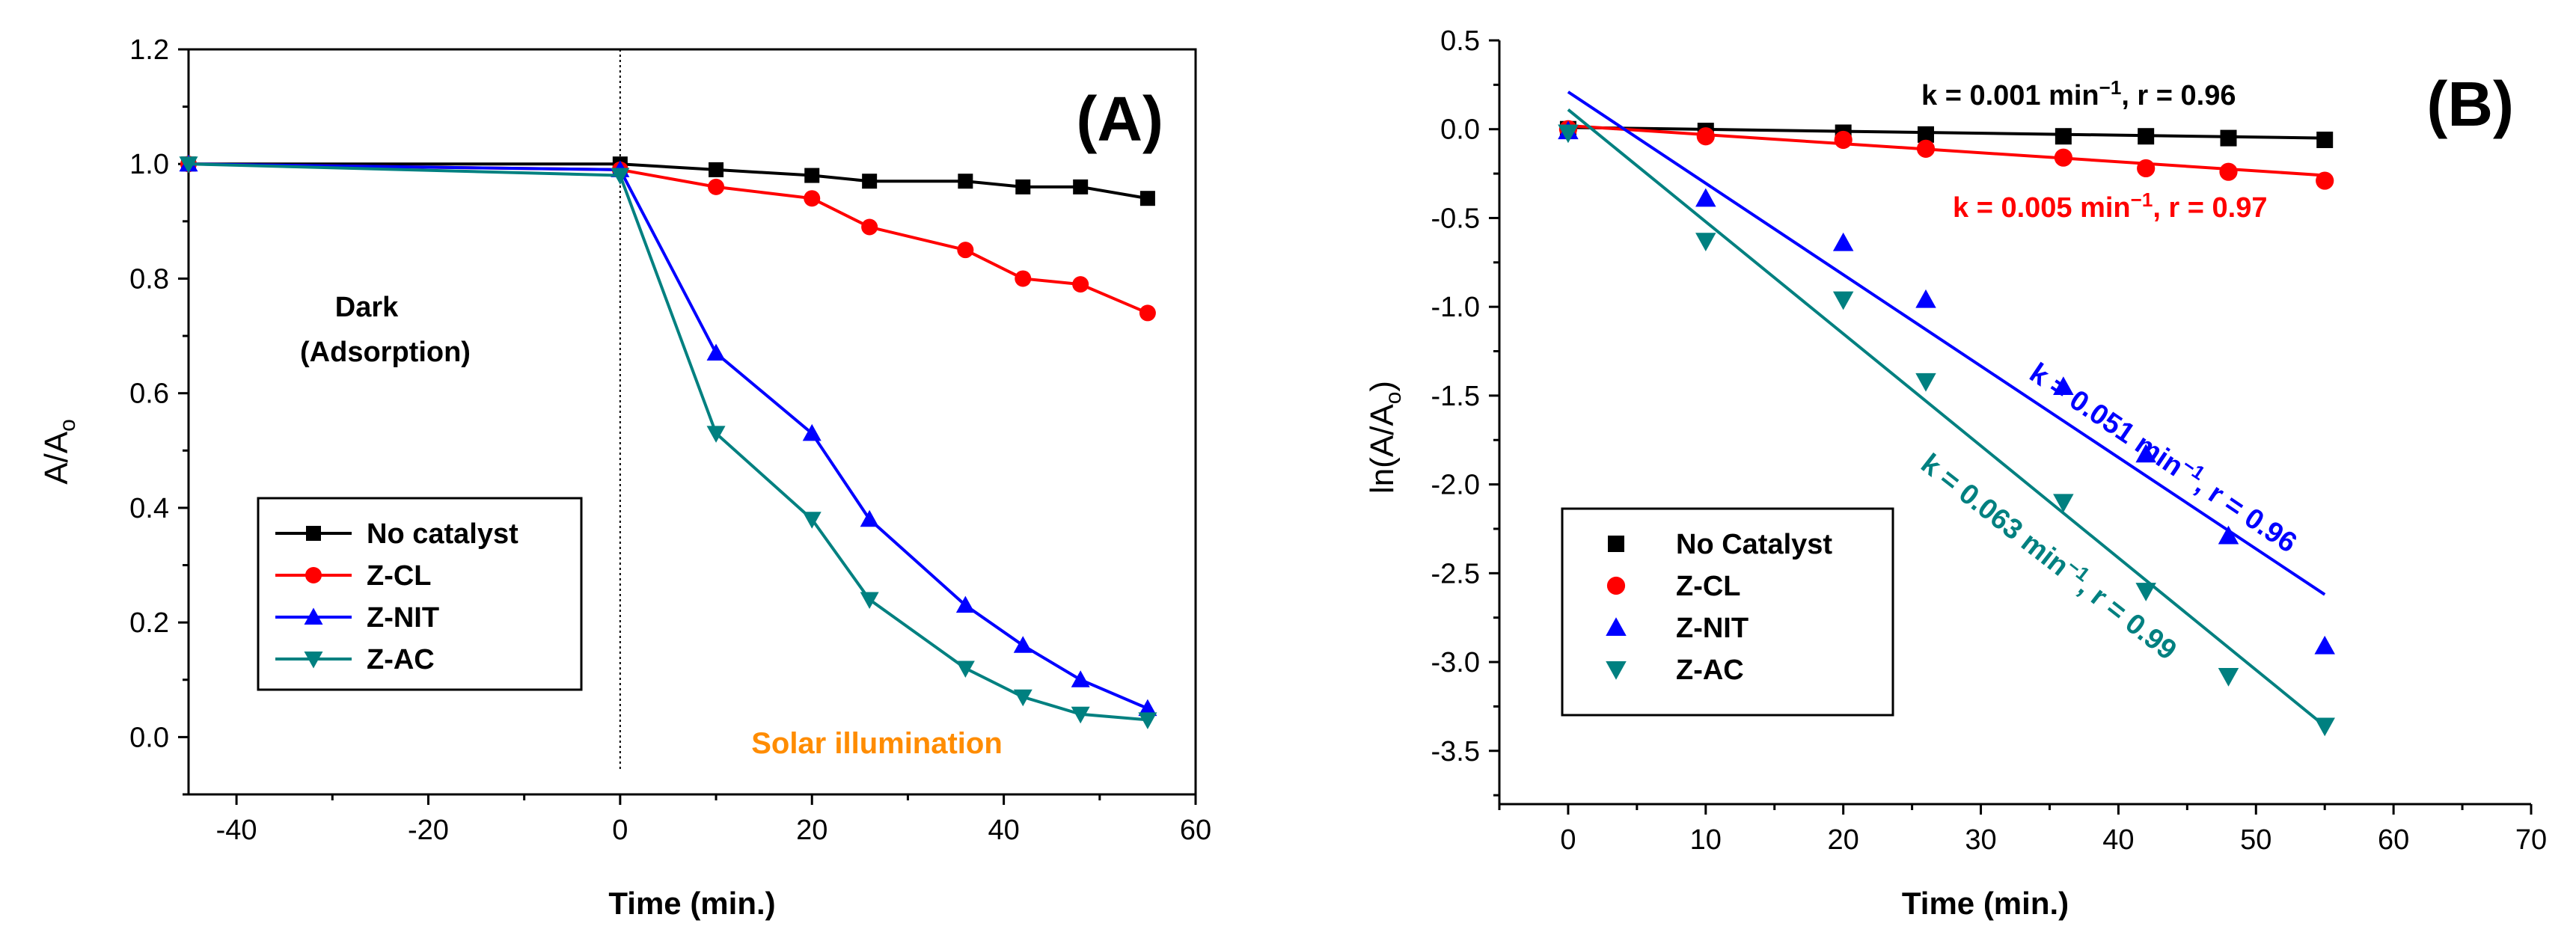 This screenshot has width=2576, height=944. What do you see at coordinates (149, 623) in the screenshot?
I see `y-tick-label: 0.2` at bounding box center [149, 623].